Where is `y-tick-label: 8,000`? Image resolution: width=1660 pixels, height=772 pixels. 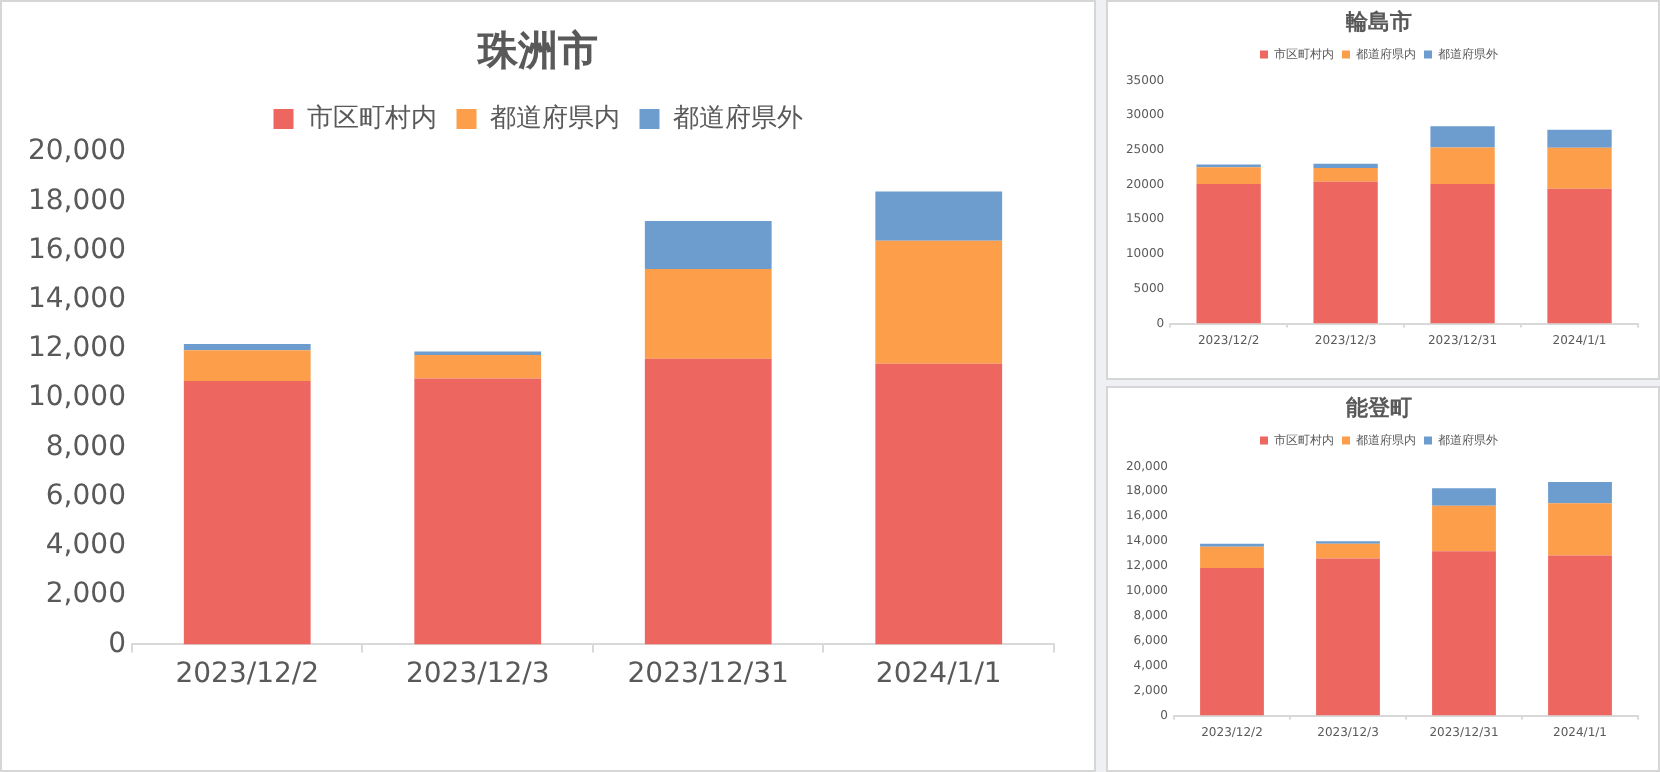
y-tick-label: 8,000 is located at coordinates (85, 446).